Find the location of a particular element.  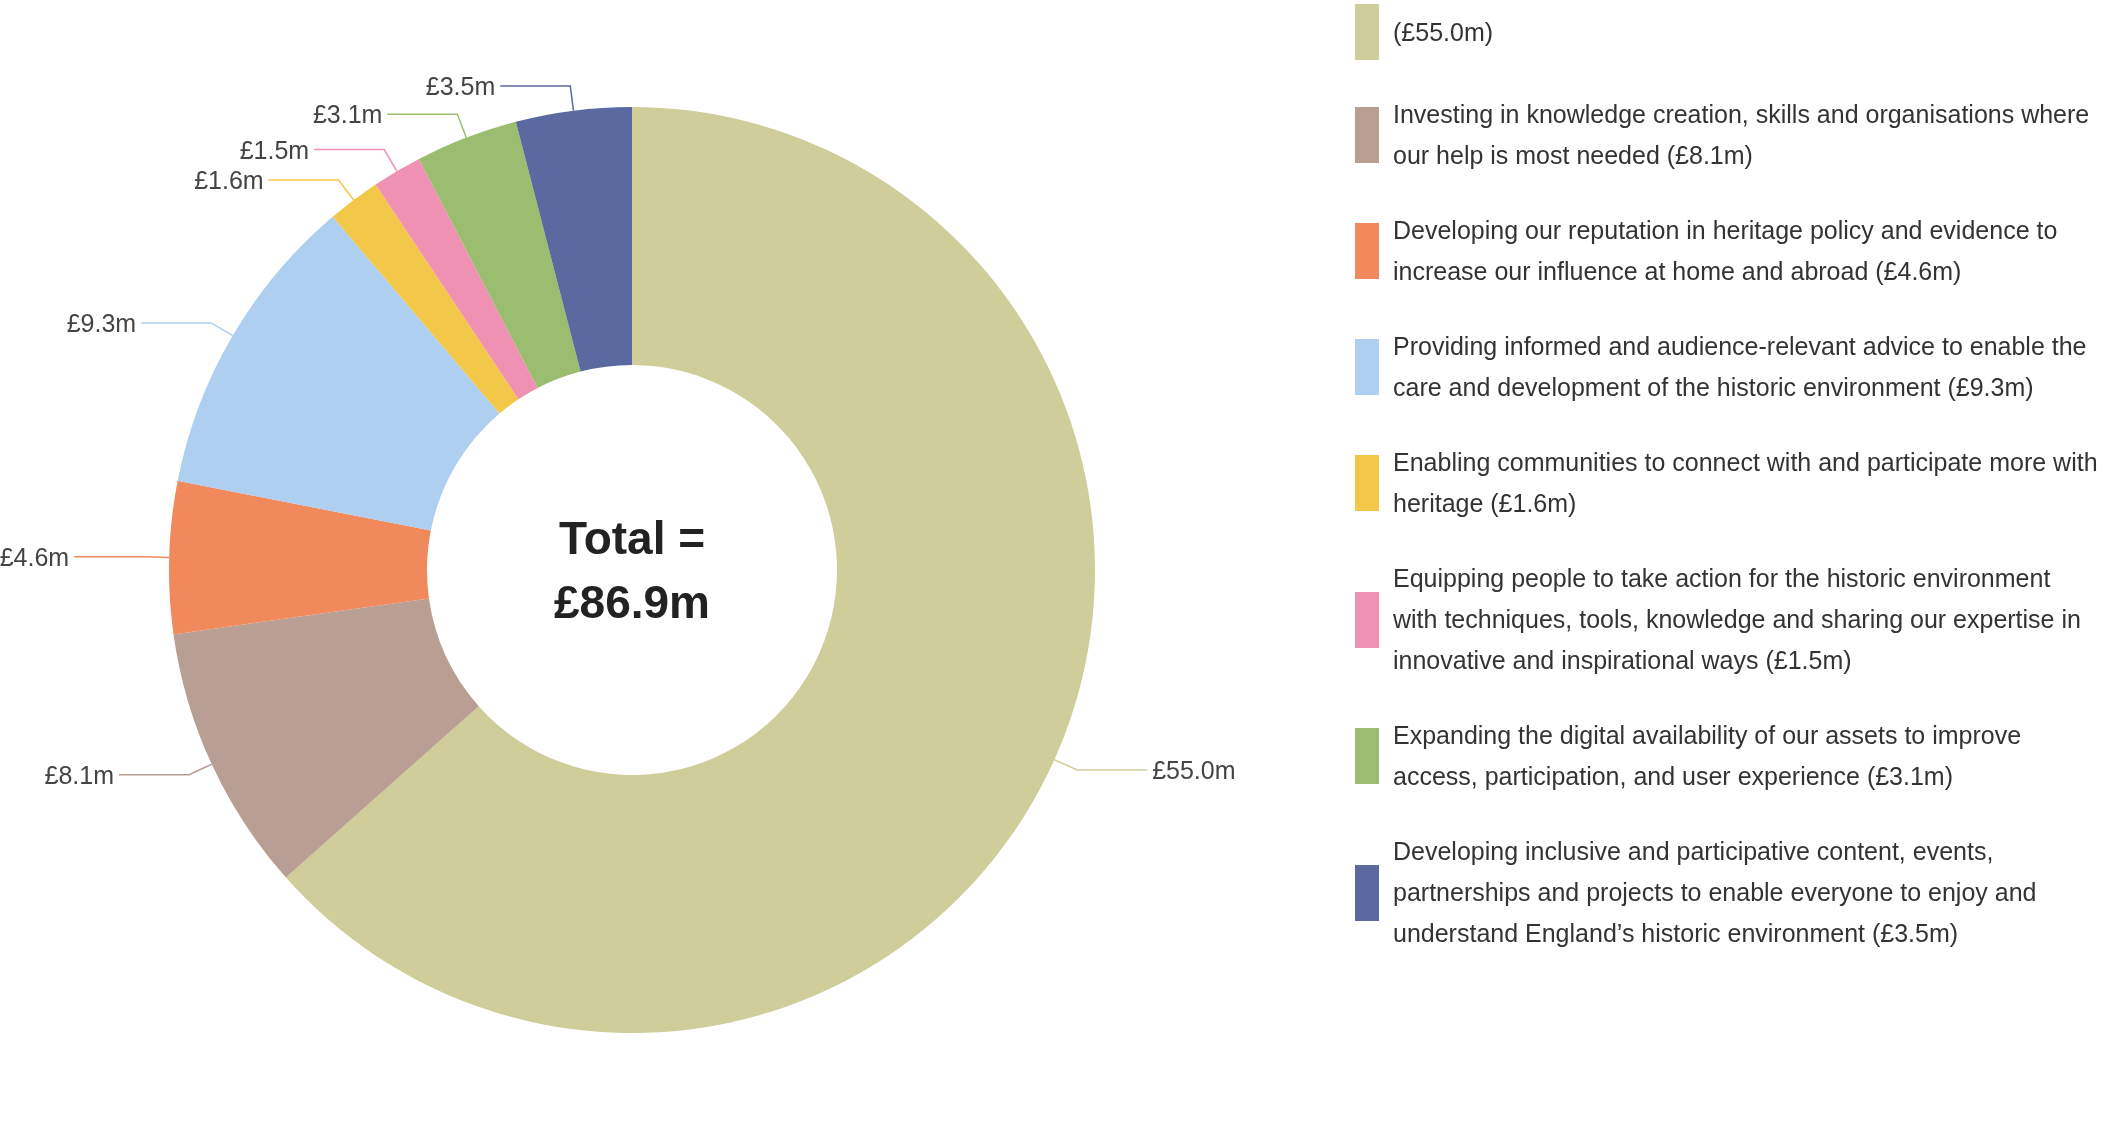

data-label: £9.3m is located at coordinates (101, 322).